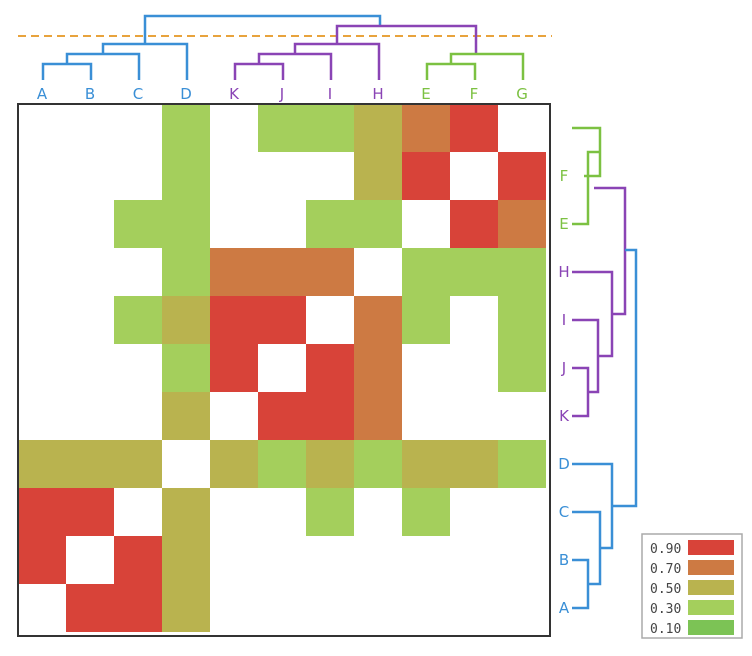  Describe the element at coordinates (295, 66) in the screenshot. I see `top-branch-kj-i` at that location.